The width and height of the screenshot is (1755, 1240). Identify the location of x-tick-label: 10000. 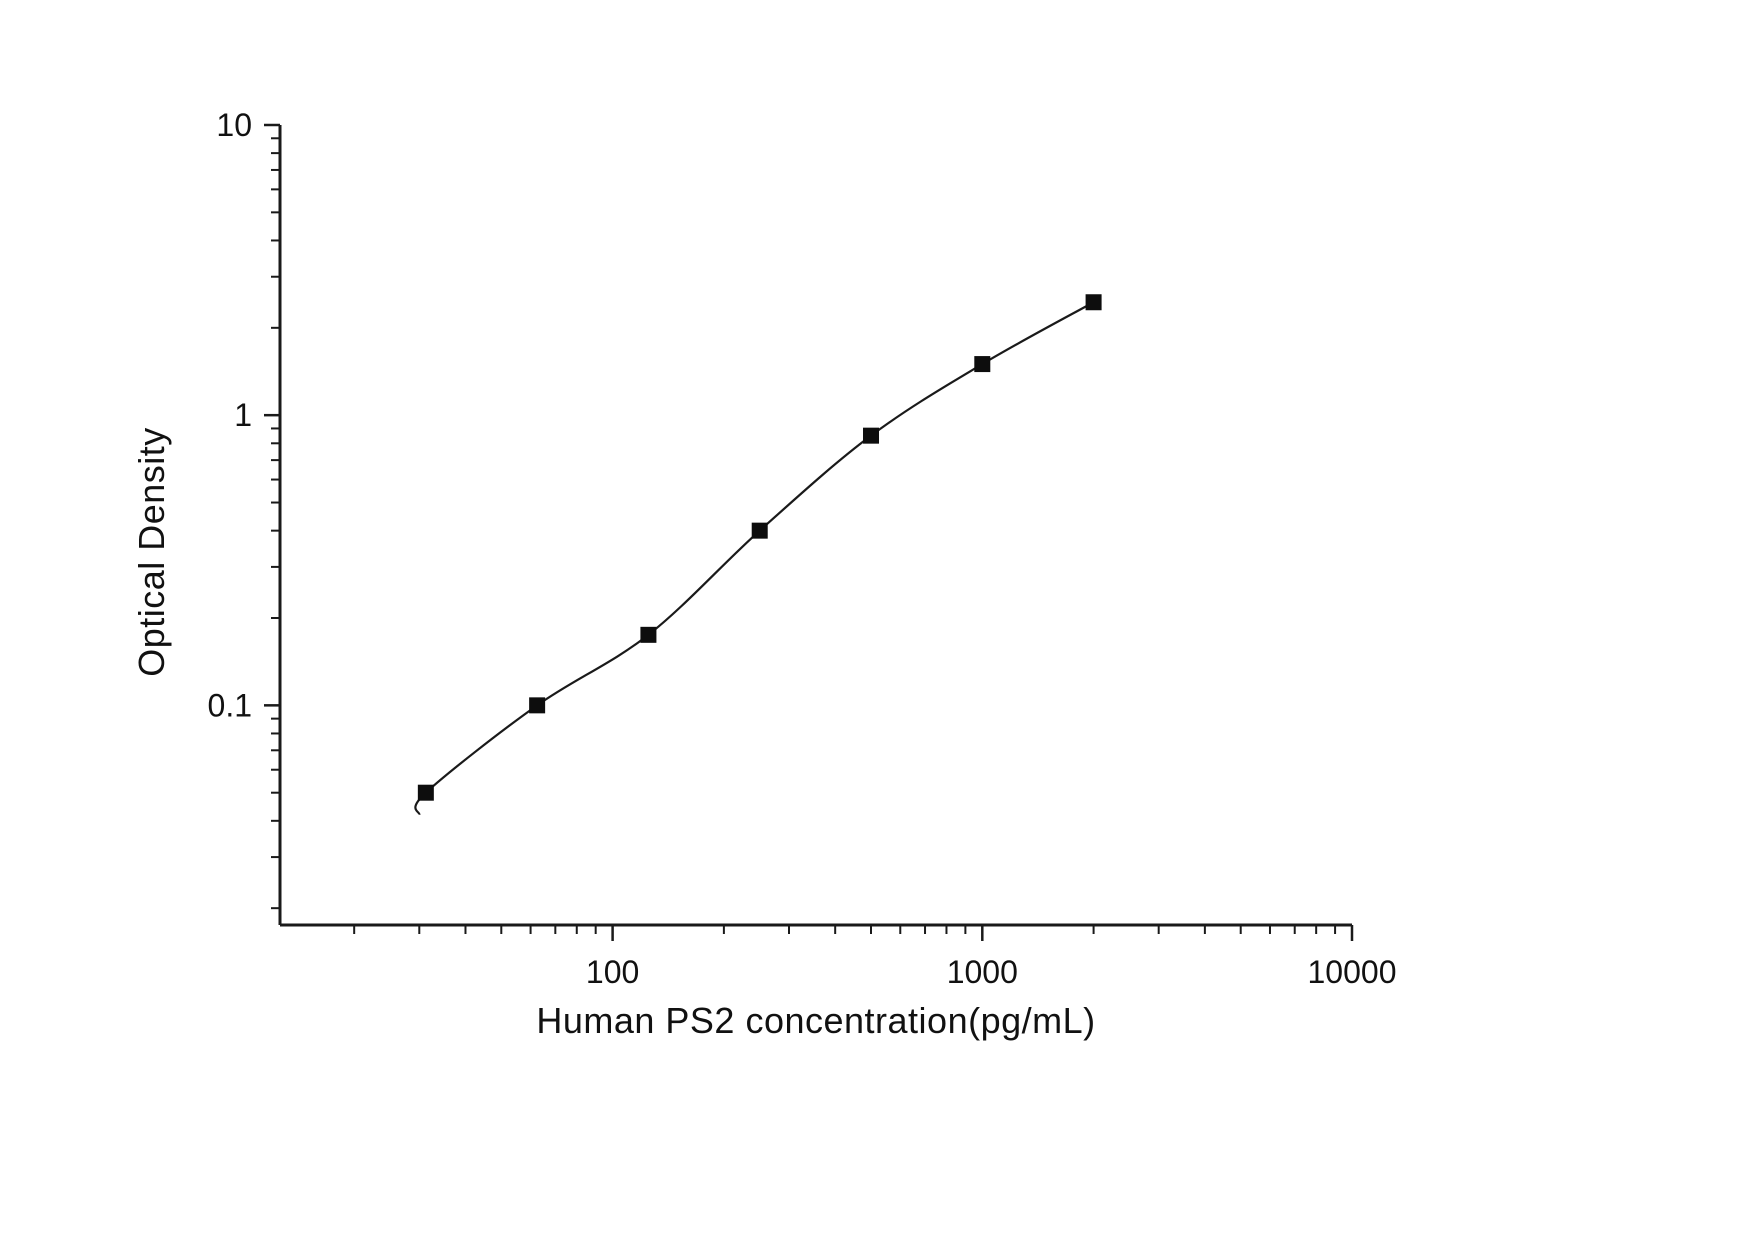
(1352, 972).